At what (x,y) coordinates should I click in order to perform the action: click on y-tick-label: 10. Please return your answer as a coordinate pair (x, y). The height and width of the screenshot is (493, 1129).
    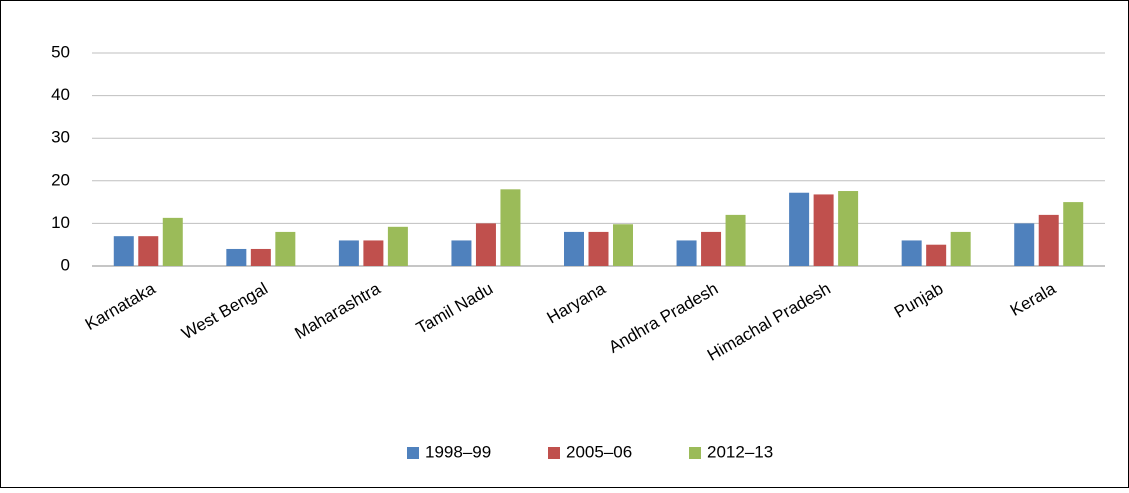
    Looking at the image, I should click on (60, 222).